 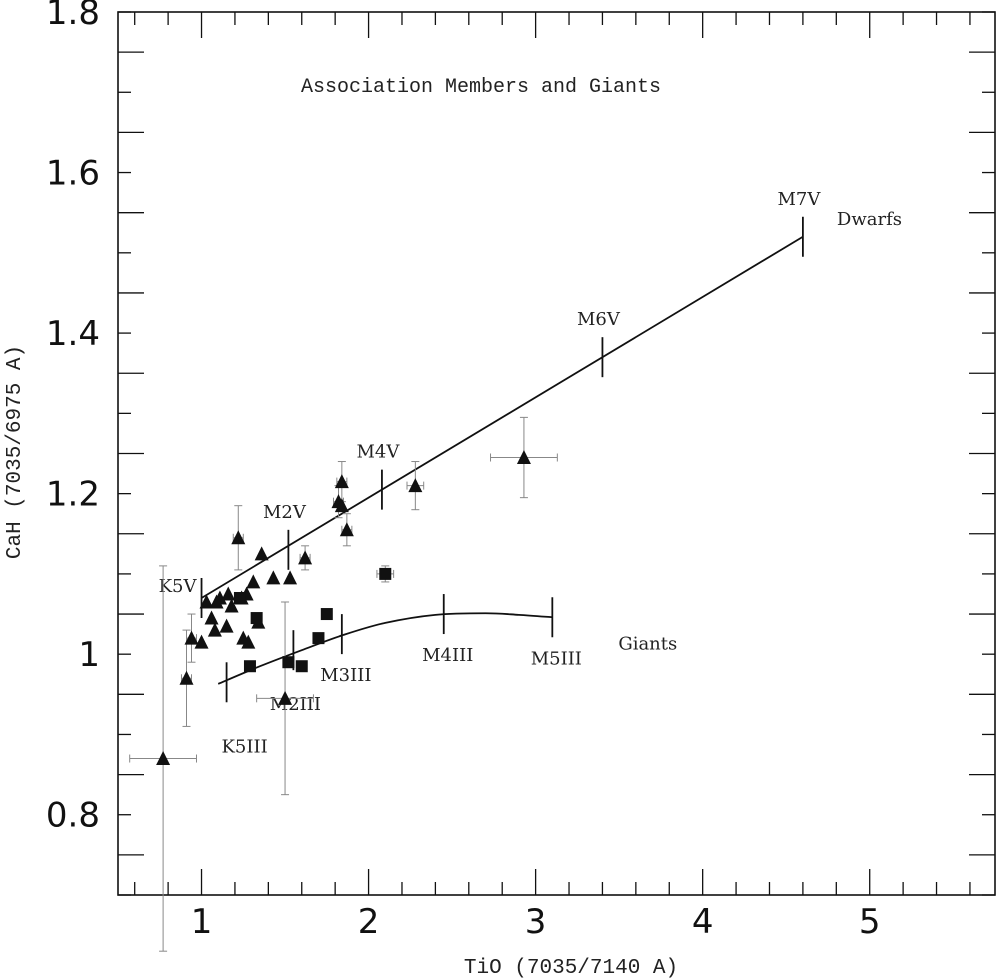 What do you see at coordinates (703, 922) in the screenshot?
I see `x-tick-label: 4` at bounding box center [703, 922].